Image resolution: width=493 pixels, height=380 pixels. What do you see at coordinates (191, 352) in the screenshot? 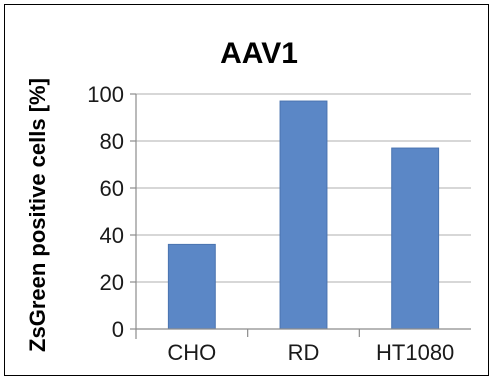
I see `x-tick-label: CHO` at bounding box center [191, 352].